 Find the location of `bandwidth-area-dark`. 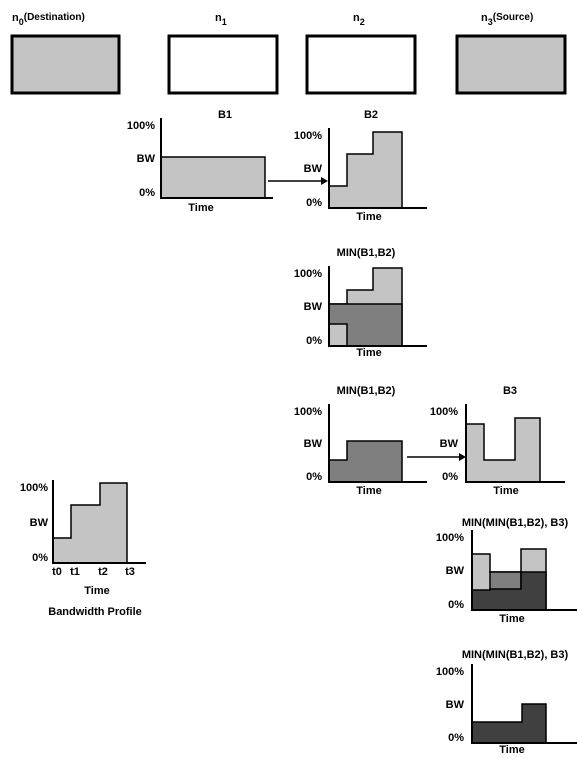

bandwidth-area-dark is located at coordinates (509, 723).